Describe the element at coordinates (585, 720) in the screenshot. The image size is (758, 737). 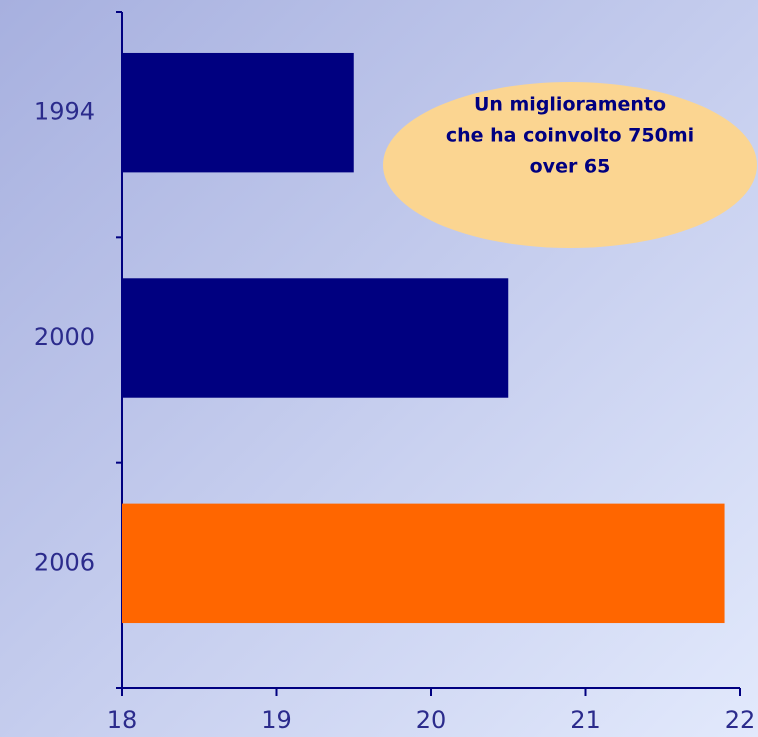
I see `x-tick-label: 21` at that location.